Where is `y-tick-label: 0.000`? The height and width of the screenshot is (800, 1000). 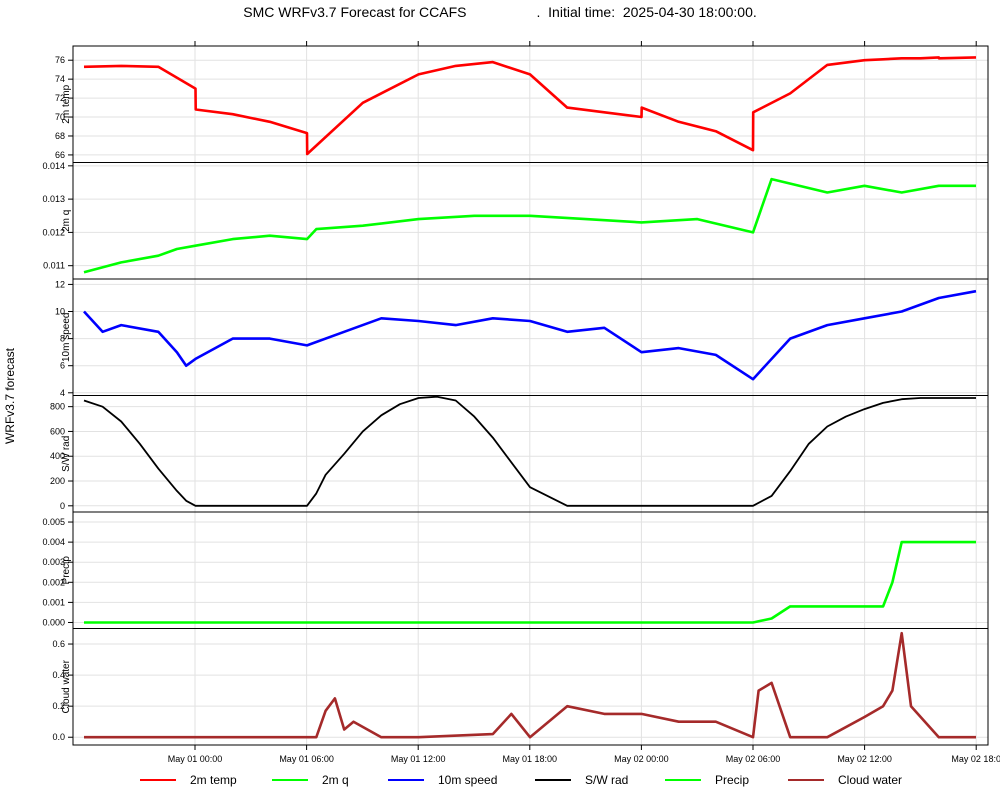
y-tick-label: 0.000 is located at coordinates (53, 622).